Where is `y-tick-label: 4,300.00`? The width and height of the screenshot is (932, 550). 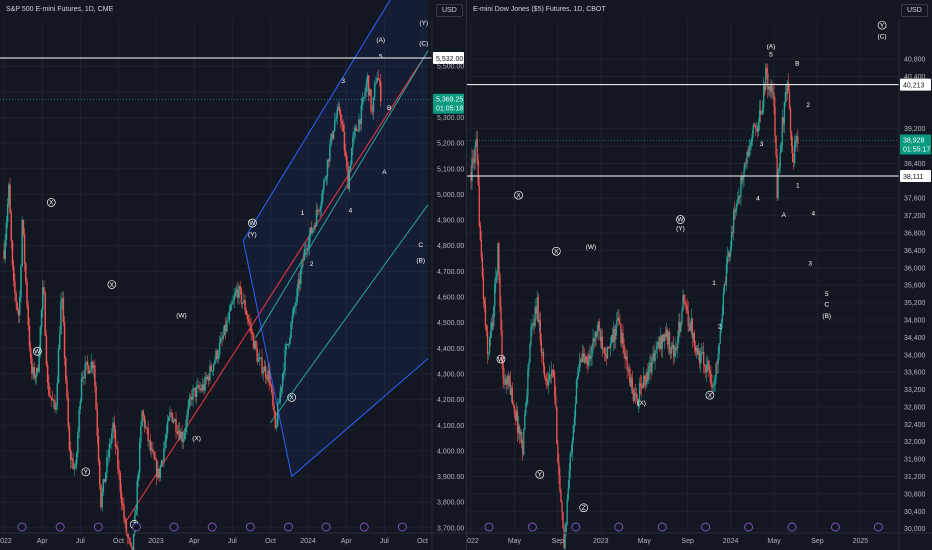 y-tick-label: 4,300.00 is located at coordinates (450, 374).